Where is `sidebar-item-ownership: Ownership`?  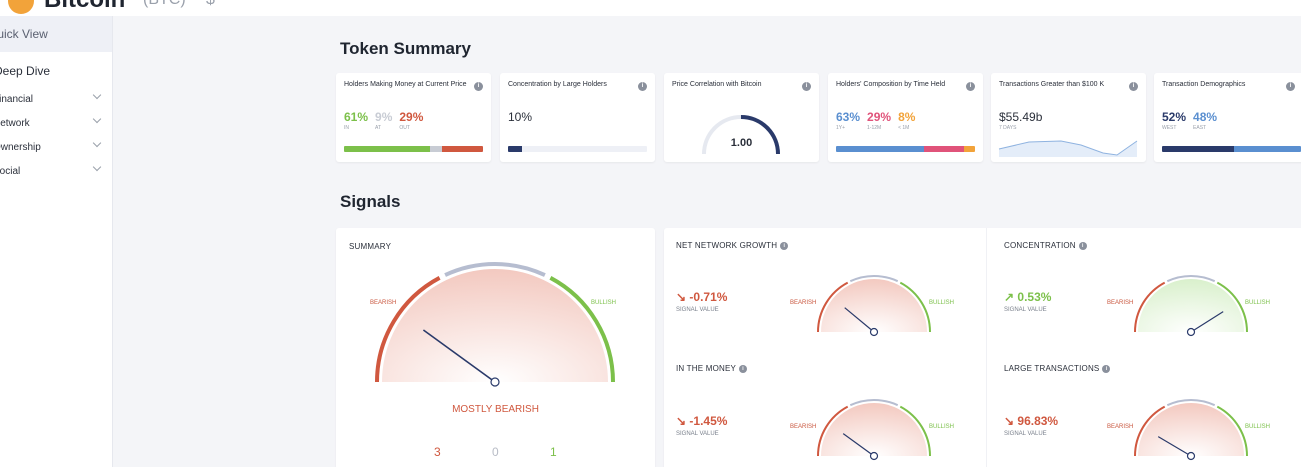
sidebar-item-ownership: Ownership is located at coordinates (56, 148).